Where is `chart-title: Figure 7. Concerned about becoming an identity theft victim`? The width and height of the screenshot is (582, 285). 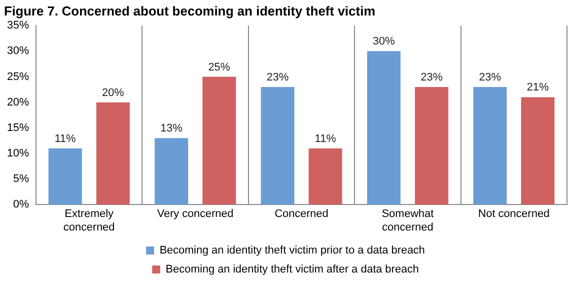
chart-title: Figure 7. Concerned about becoming an identity theft victim is located at coordinates (190, 10).